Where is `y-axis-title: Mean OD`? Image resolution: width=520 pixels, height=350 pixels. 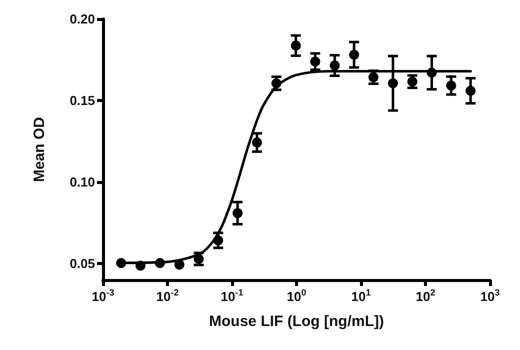 y-axis-title: Mean OD is located at coordinates (39, 149).